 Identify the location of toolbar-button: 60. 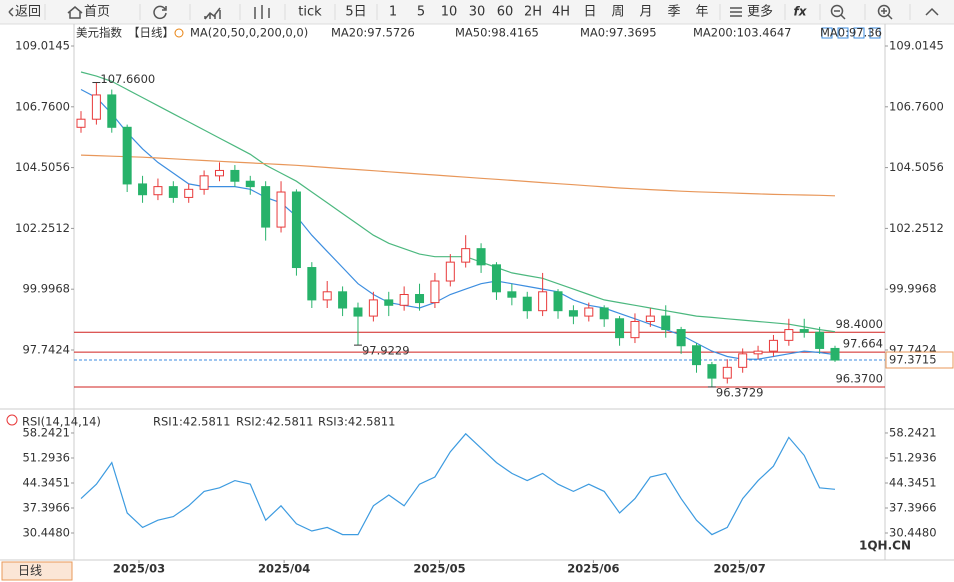
(505, 12).